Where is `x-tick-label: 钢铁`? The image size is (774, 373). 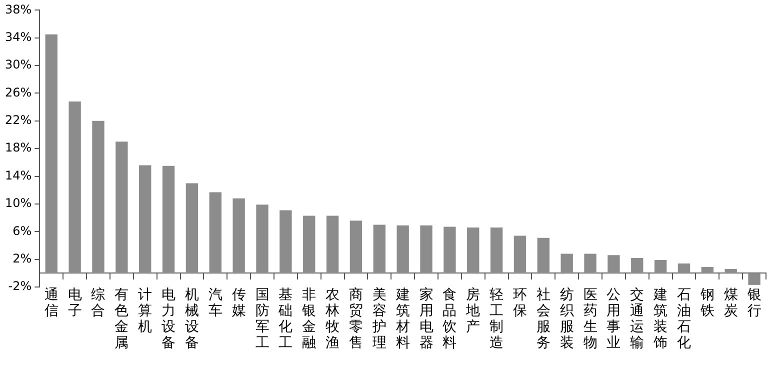 x-tick-label: 钢铁 is located at coordinates (706, 302).